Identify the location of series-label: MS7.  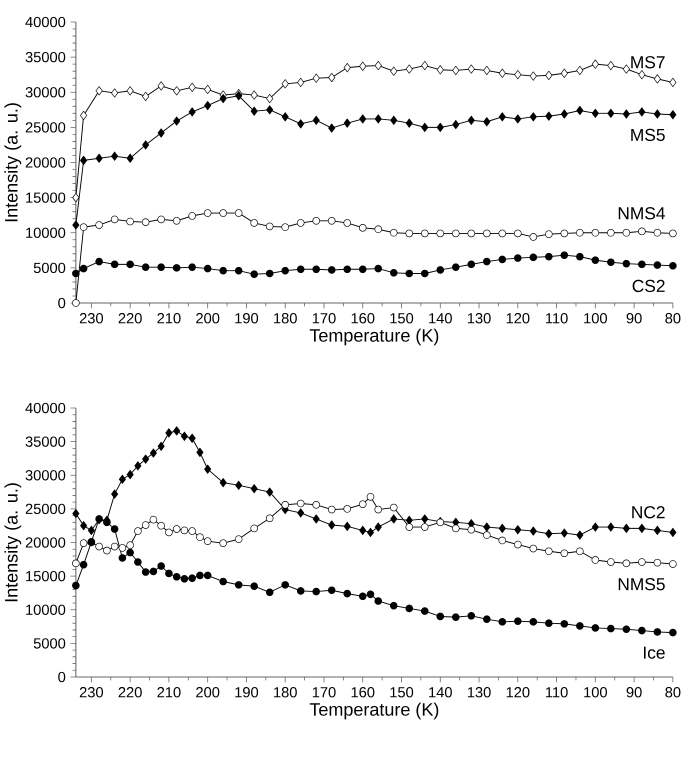
(647, 62).